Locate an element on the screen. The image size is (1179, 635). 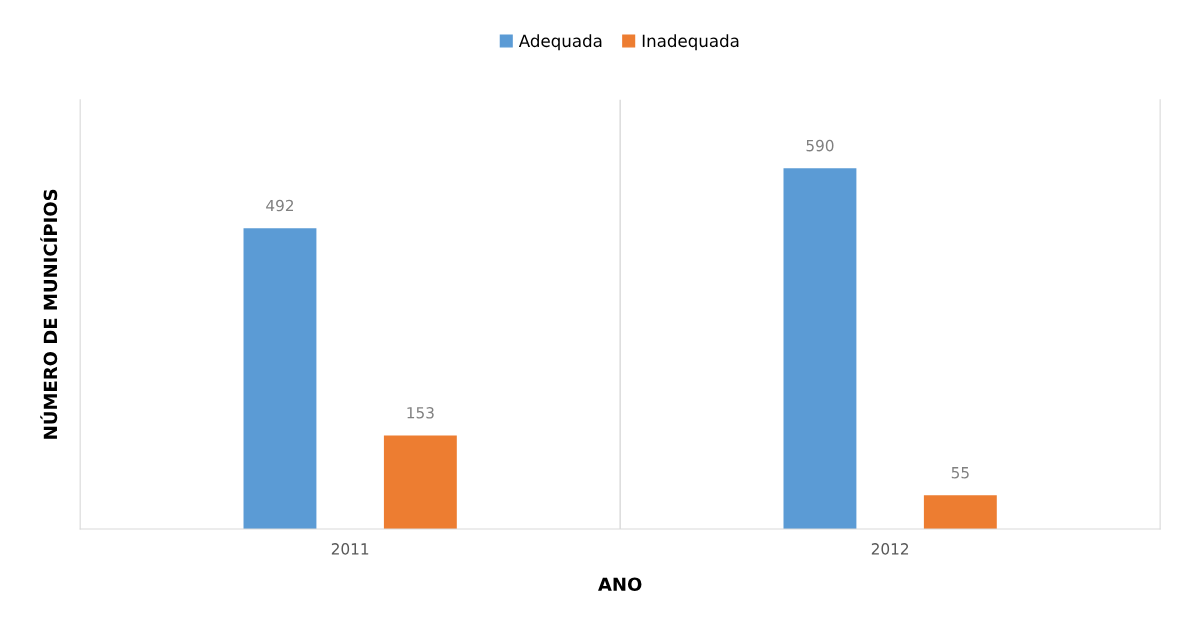
y-axis-title: NÚMERO DE MUNICÍPIOS is located at coordinates (49, 314).